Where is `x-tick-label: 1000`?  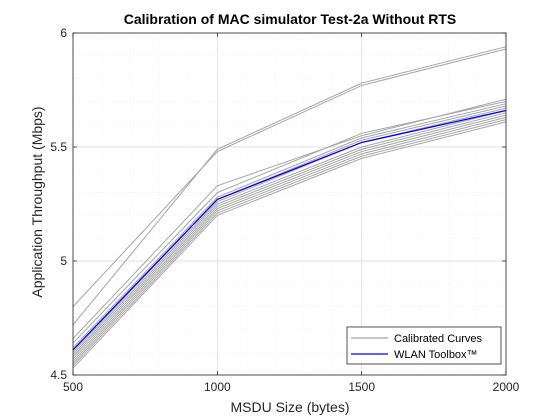 x-tick-label: 1000 is located at coordinates (217, 387).